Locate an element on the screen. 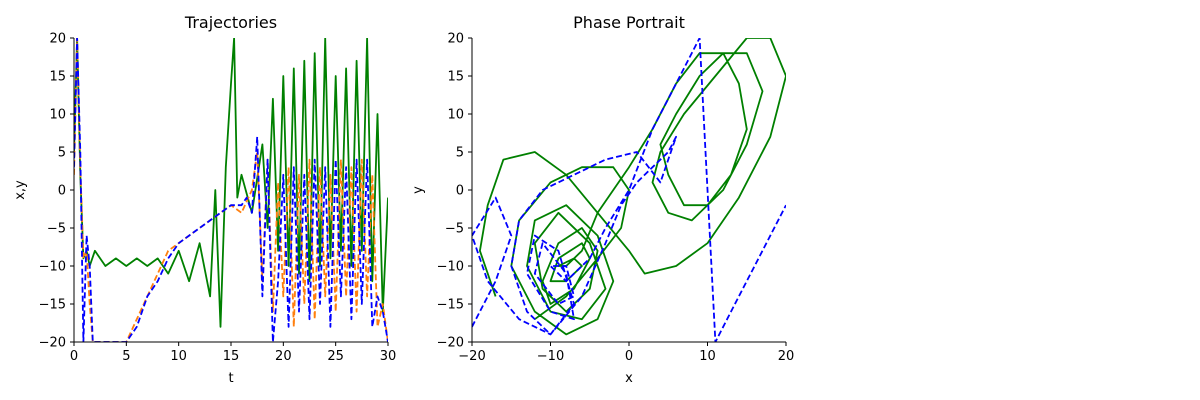  y-axis-label: x,y is located at coordinates (20, 190).